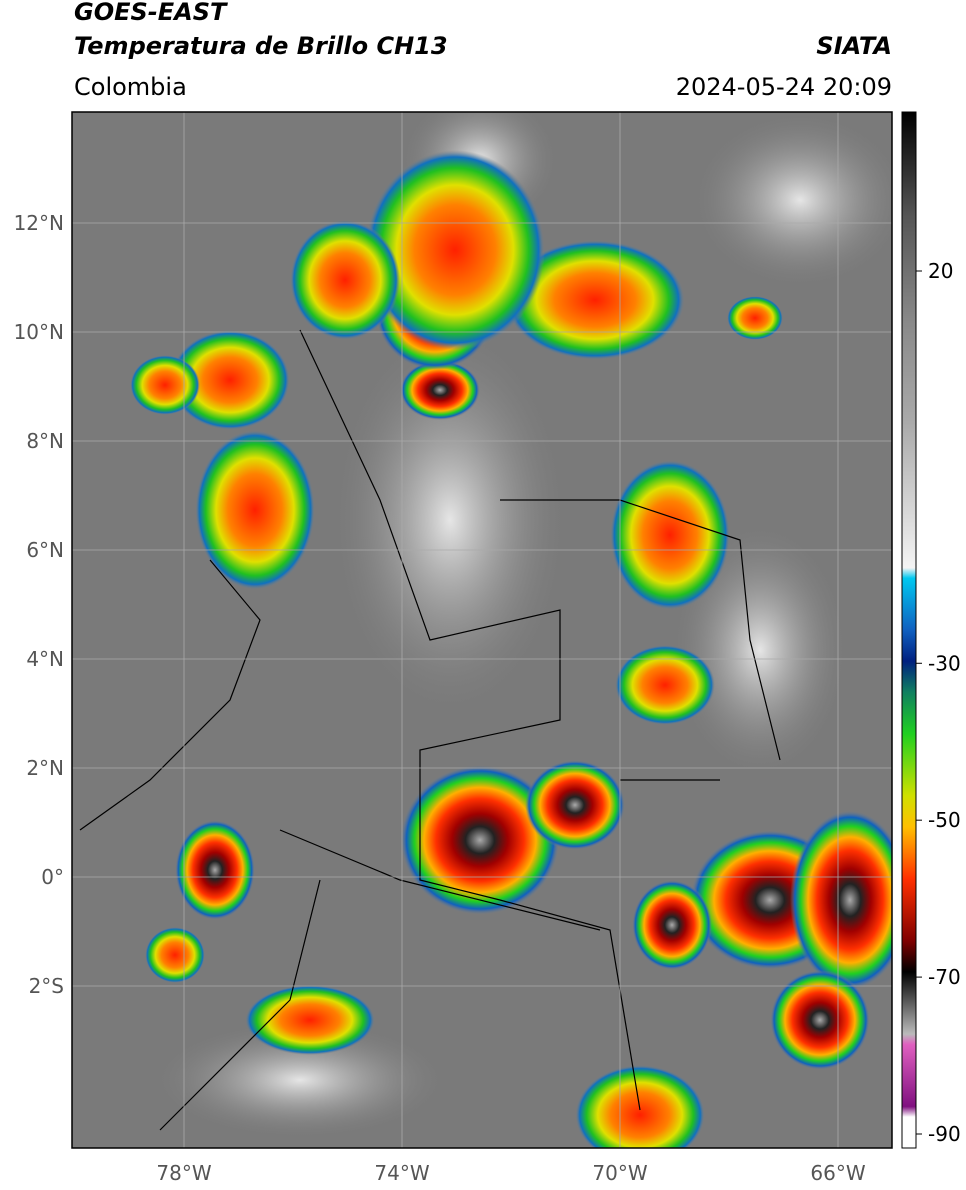 Image resolution: width=966 pixels, height=1190 pixels. What do you see at coordinates (944, 663) in the screenshot?
I see `colorbar-tick-label: -30` at bounding box center [944, 663].